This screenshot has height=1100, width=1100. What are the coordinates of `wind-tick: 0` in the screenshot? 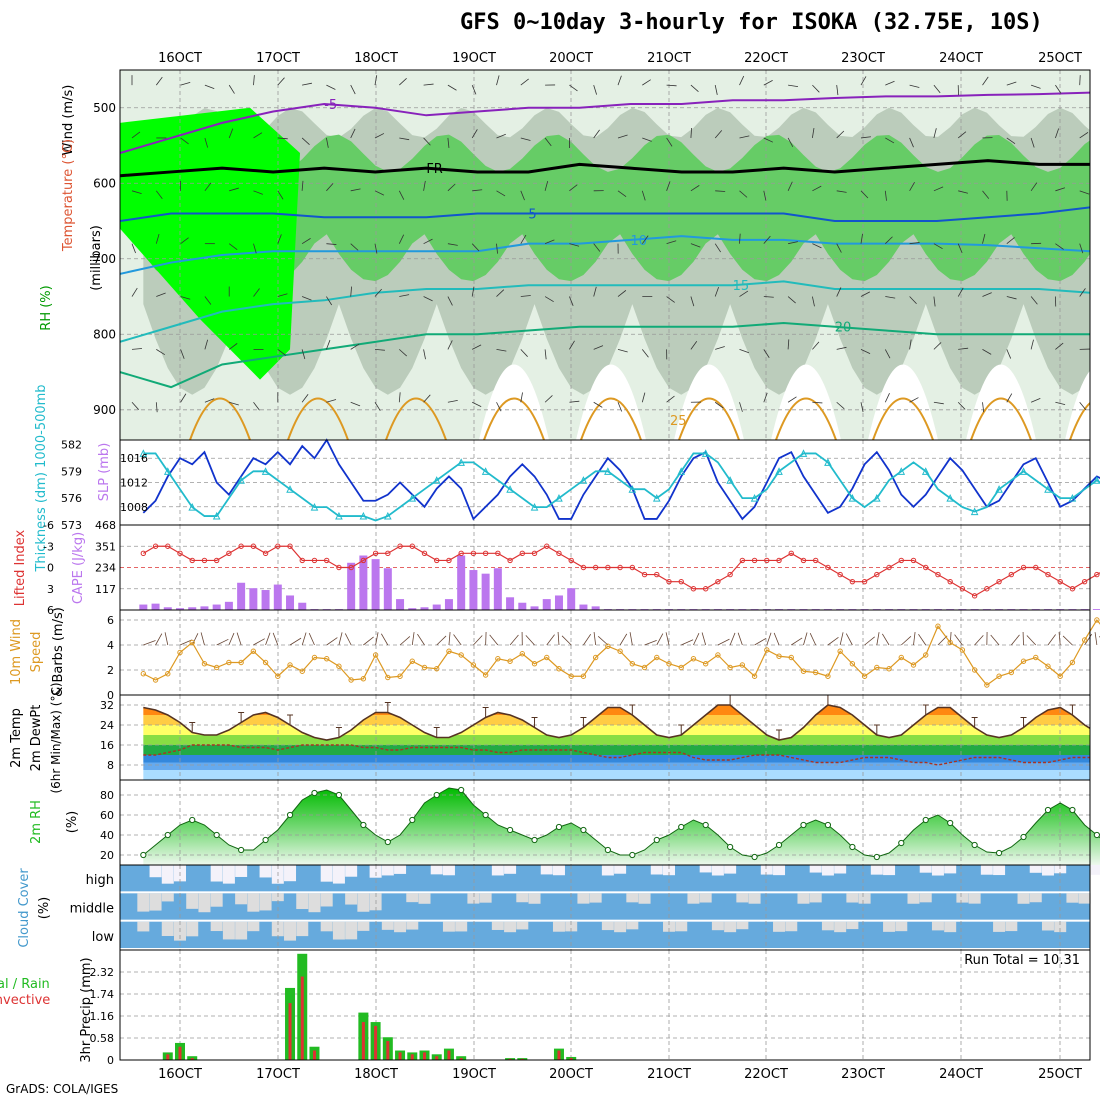 It's located at (110, 695).